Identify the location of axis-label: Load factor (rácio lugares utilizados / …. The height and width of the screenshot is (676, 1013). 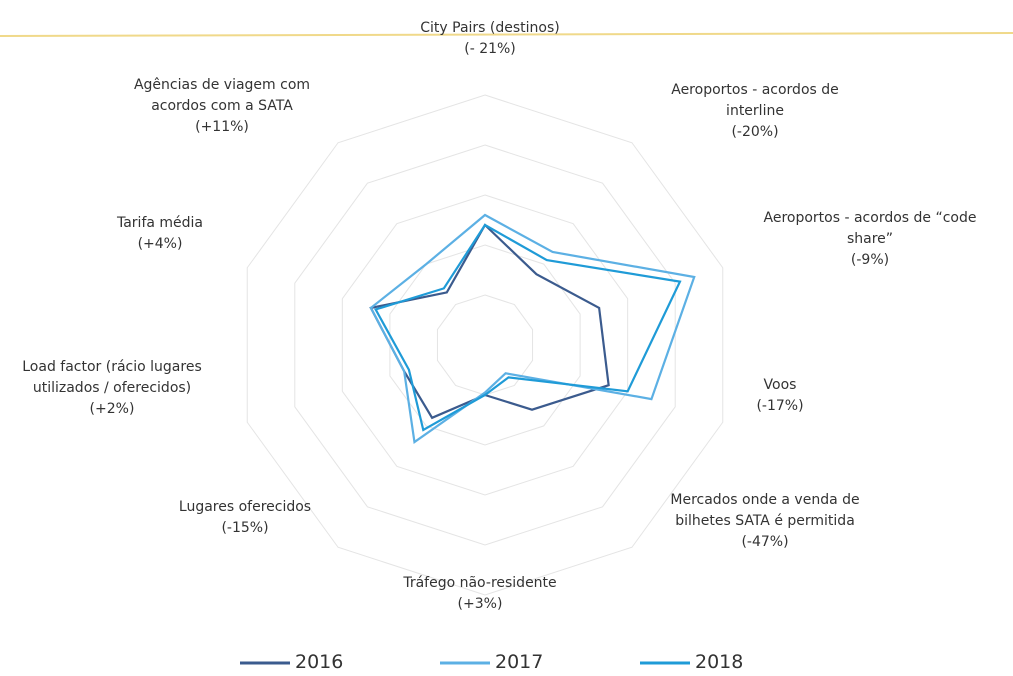
(112, 388).